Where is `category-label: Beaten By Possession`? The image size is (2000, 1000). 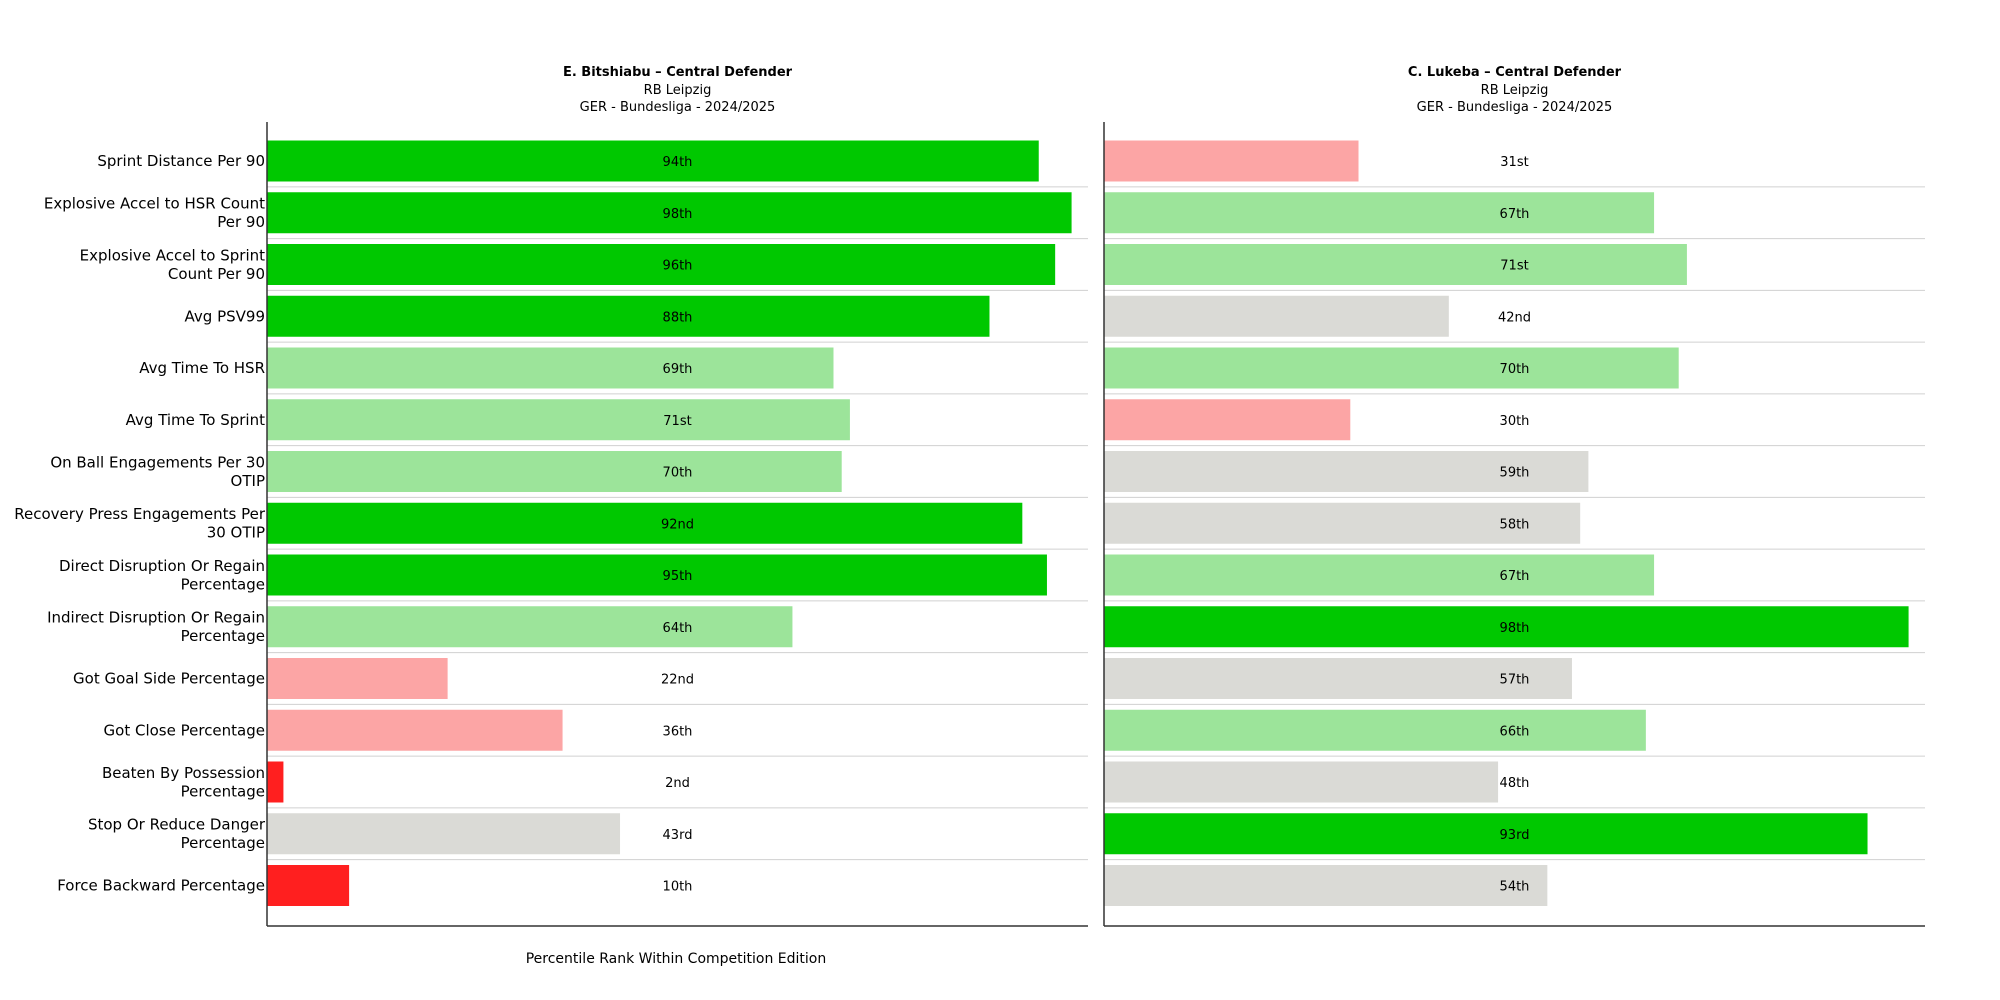
category-label: Beaten By Possession is located at coordinates (183, 773).